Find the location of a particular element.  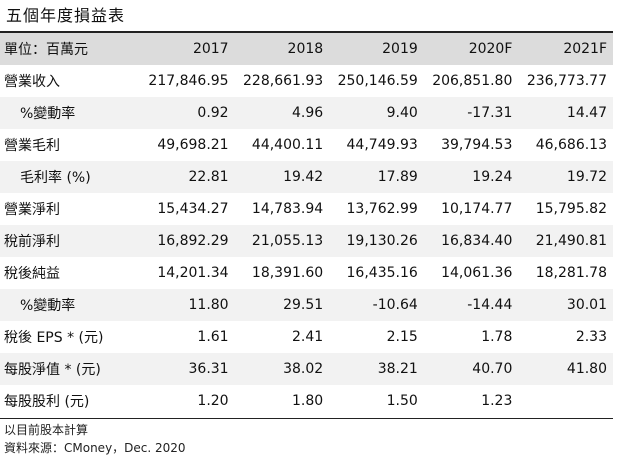

cell-value: 44,749.93 is located at coordinates (382, 145).